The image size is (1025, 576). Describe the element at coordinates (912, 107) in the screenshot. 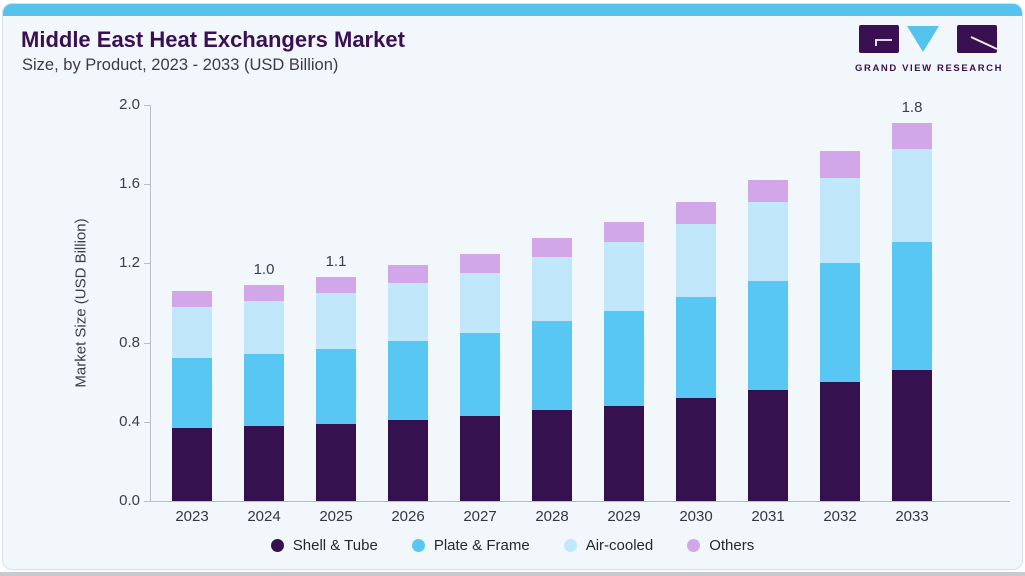

I see `bar-value-label: 1.8` at that location.